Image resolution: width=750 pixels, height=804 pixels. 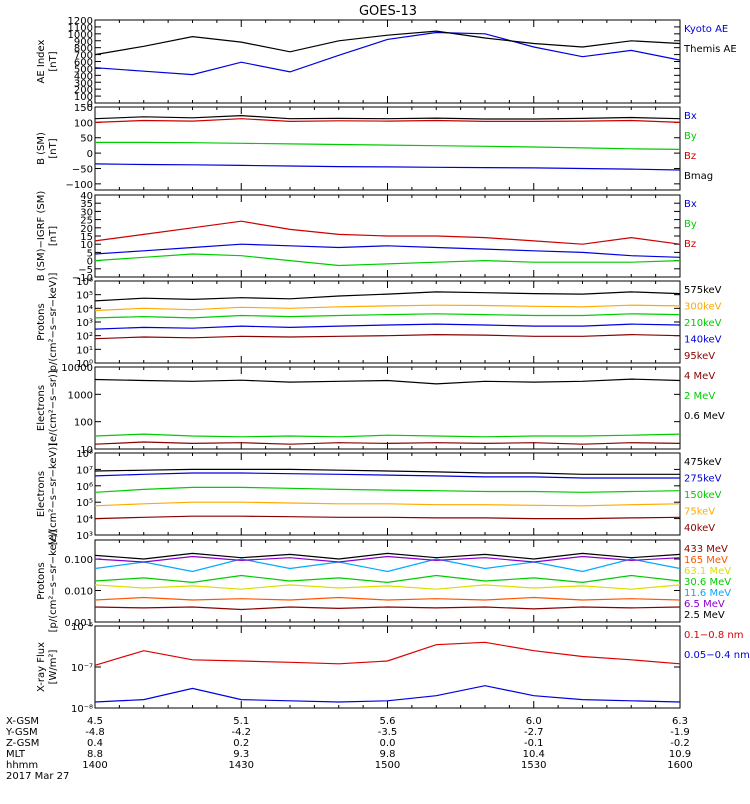 I want to click on legend-entry: 75keV, so click(x=699, y=512).